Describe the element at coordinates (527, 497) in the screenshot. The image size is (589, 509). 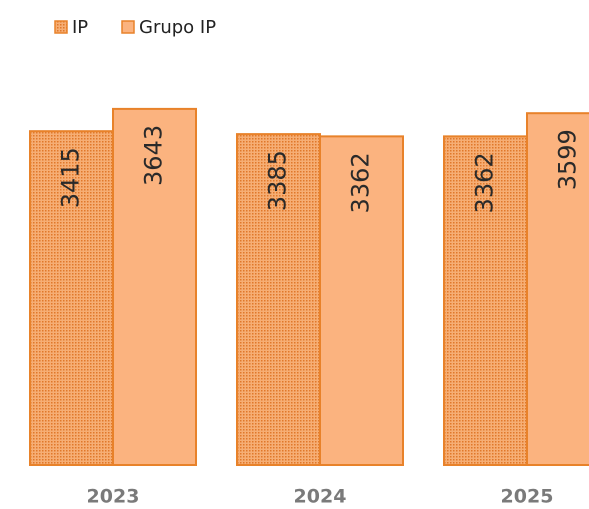
I see `x-tick-label: 2025` at that location.